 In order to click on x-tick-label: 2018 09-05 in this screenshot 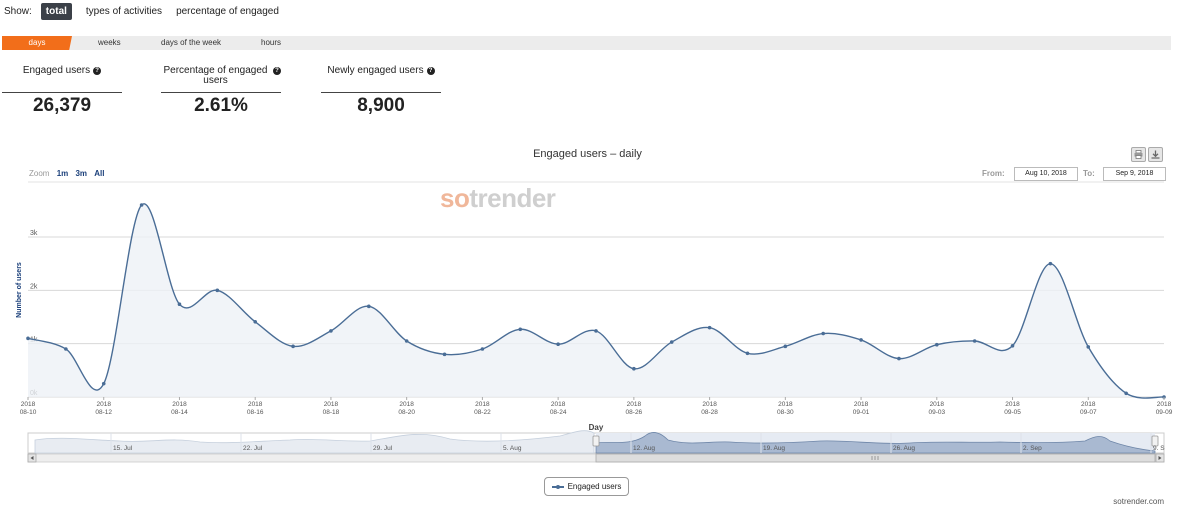, I will do `click(1012, 408)`.